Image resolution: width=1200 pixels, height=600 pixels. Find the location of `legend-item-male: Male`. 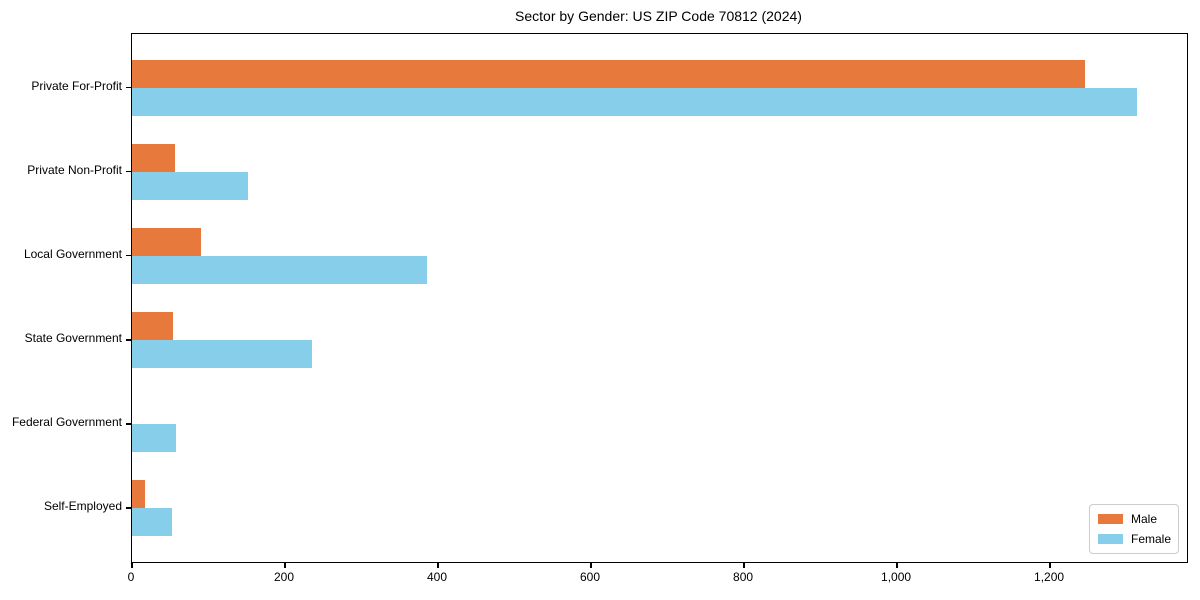

legend-item-male: Male is located at coordinates (1134, 519).